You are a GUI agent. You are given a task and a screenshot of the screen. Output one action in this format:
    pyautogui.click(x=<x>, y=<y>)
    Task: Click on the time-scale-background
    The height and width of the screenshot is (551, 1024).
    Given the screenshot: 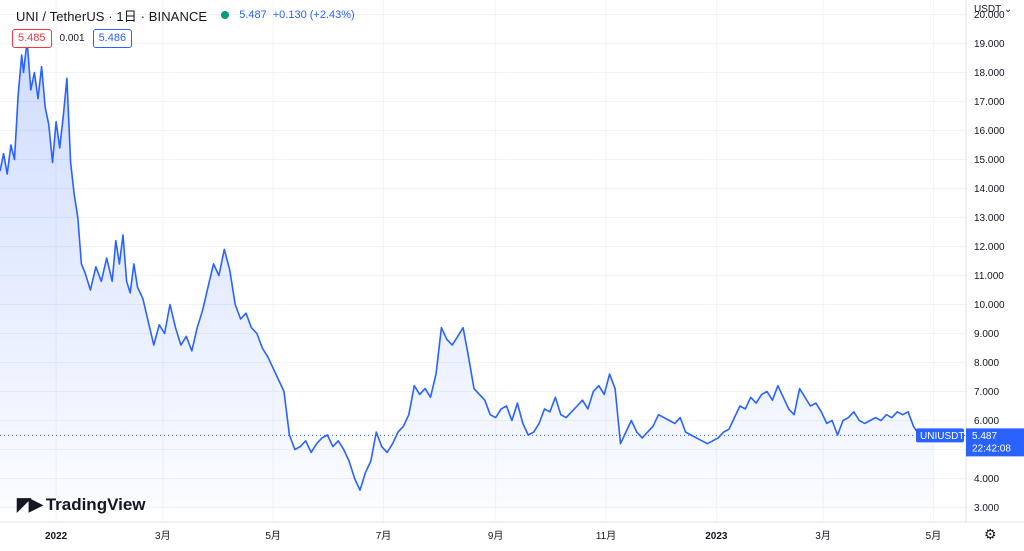 What is the action you would take?
    pyautogui.click(x=483, y=534)
    